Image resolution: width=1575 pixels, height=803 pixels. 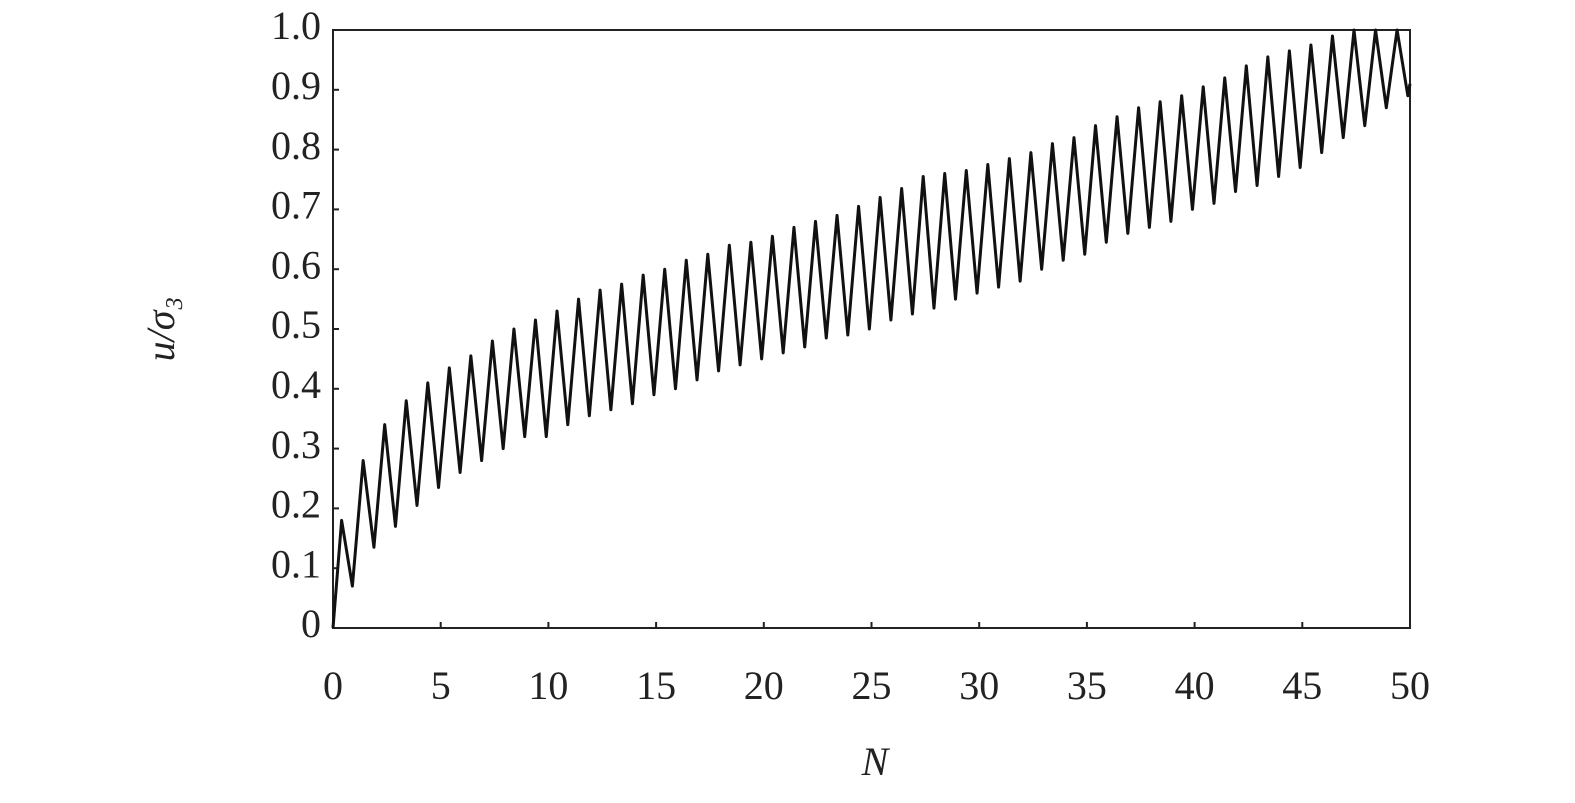 I want to click on x-tick-label: 15, so click(x=656, y=685).